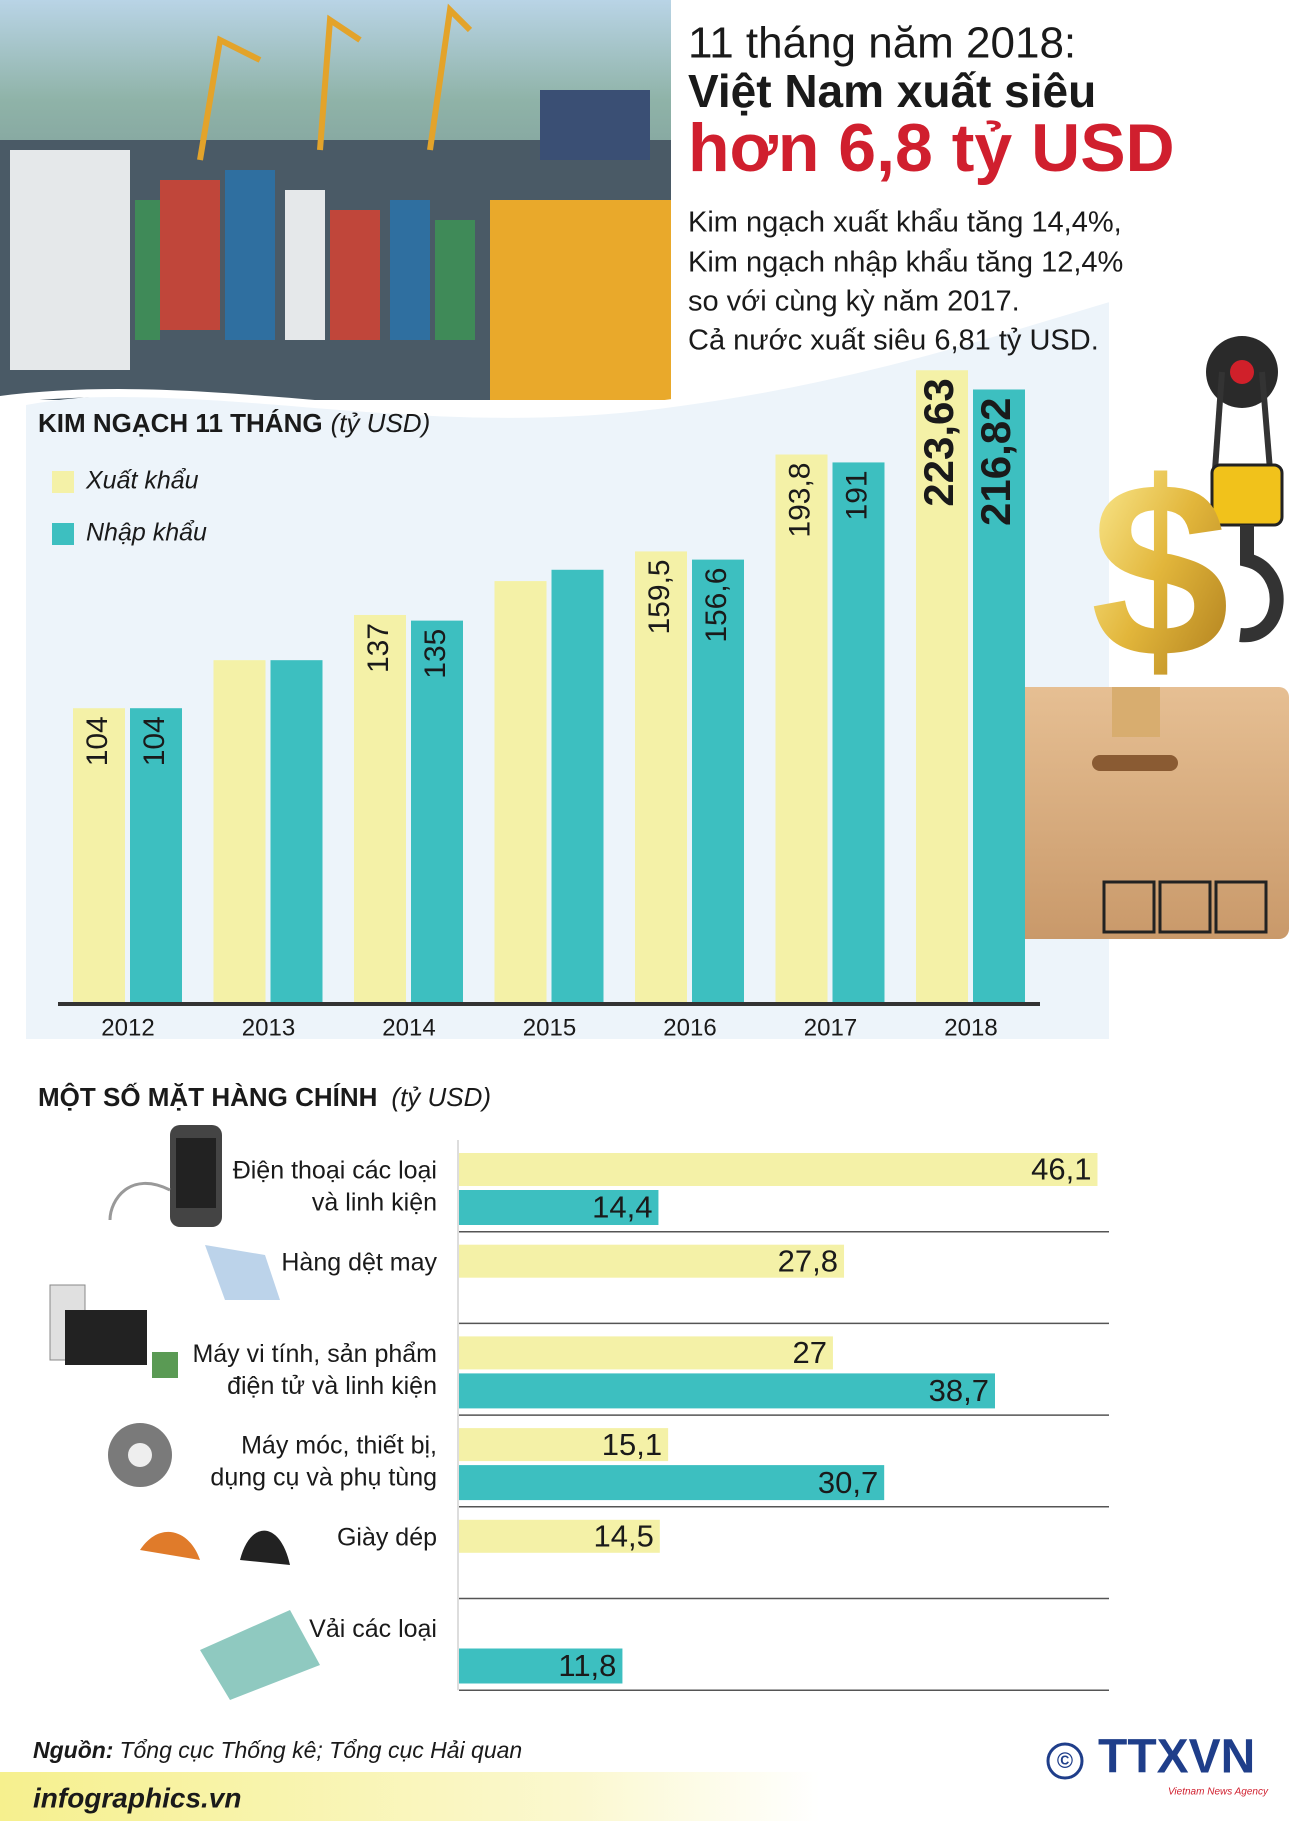 The image size is (1300, 1821). Describe the element at coordinates (623, 1535) in the screenshot. I see `value-label: 14,5` at that location.